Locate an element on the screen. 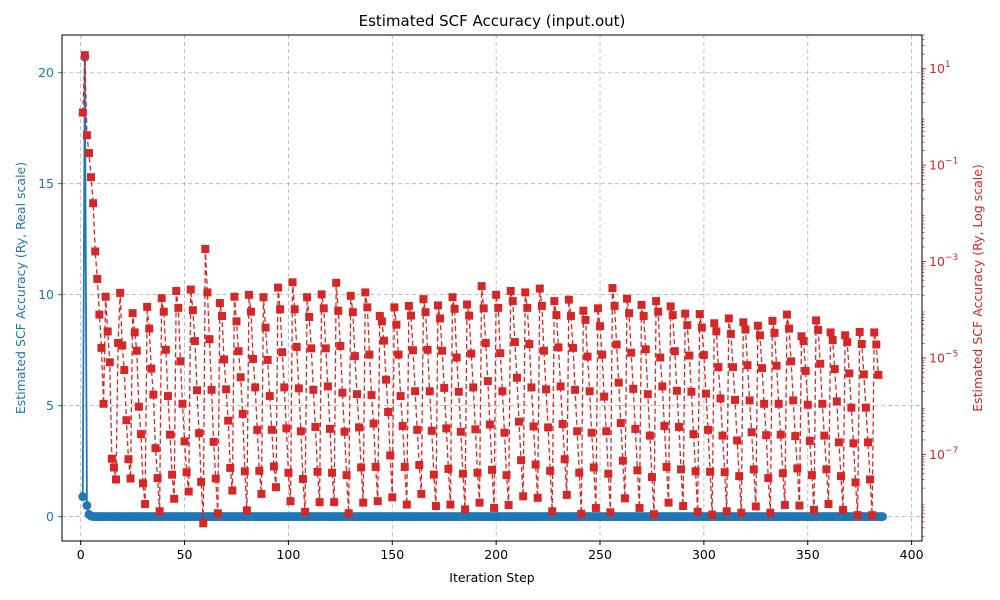 Image resolution: width=1000 pixels, height=600 pixels. y-left-tick-label: 0 is located at coordinates (50, 516).